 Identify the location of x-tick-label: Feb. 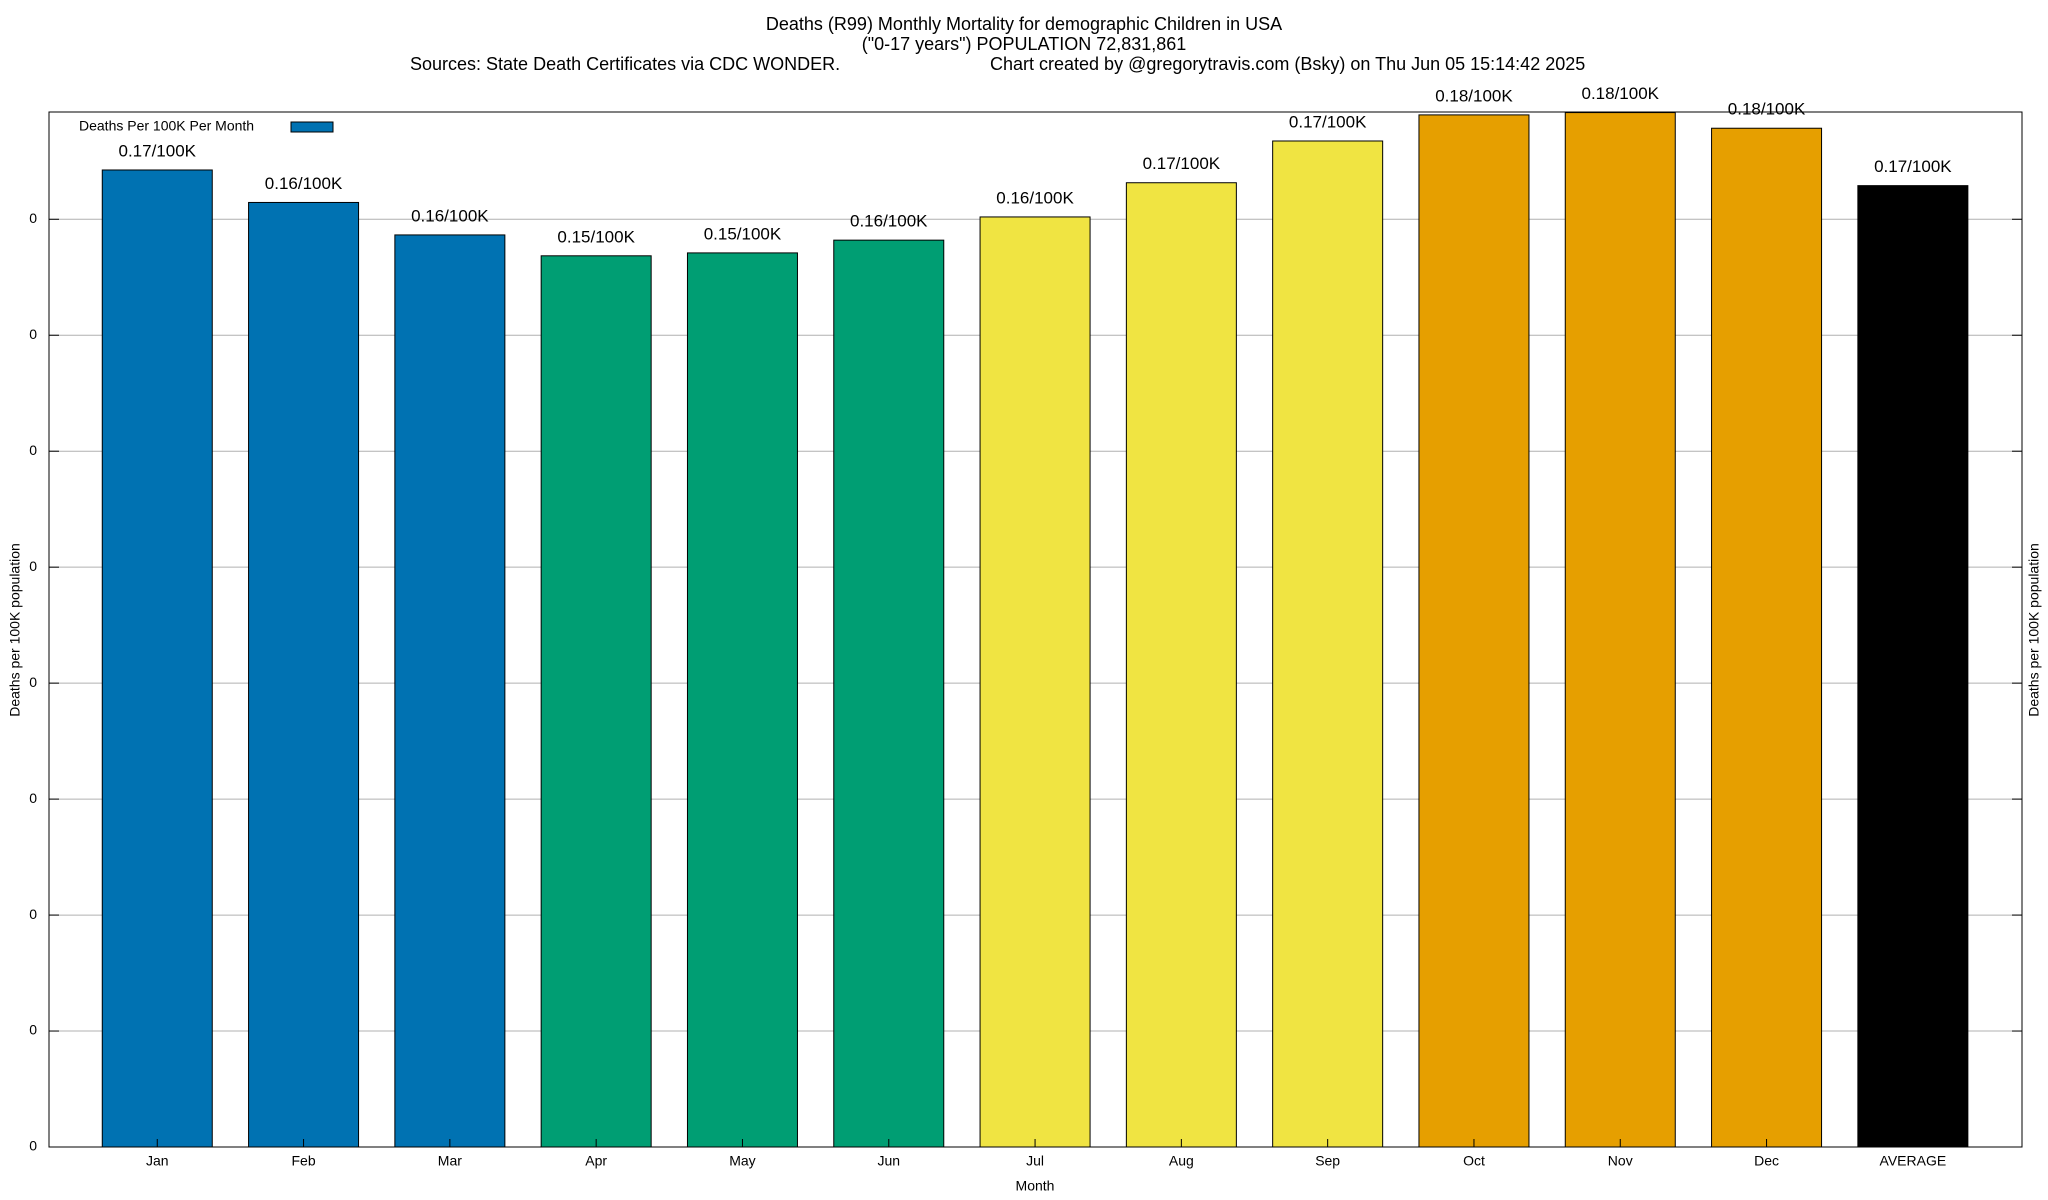
(303, 1161).